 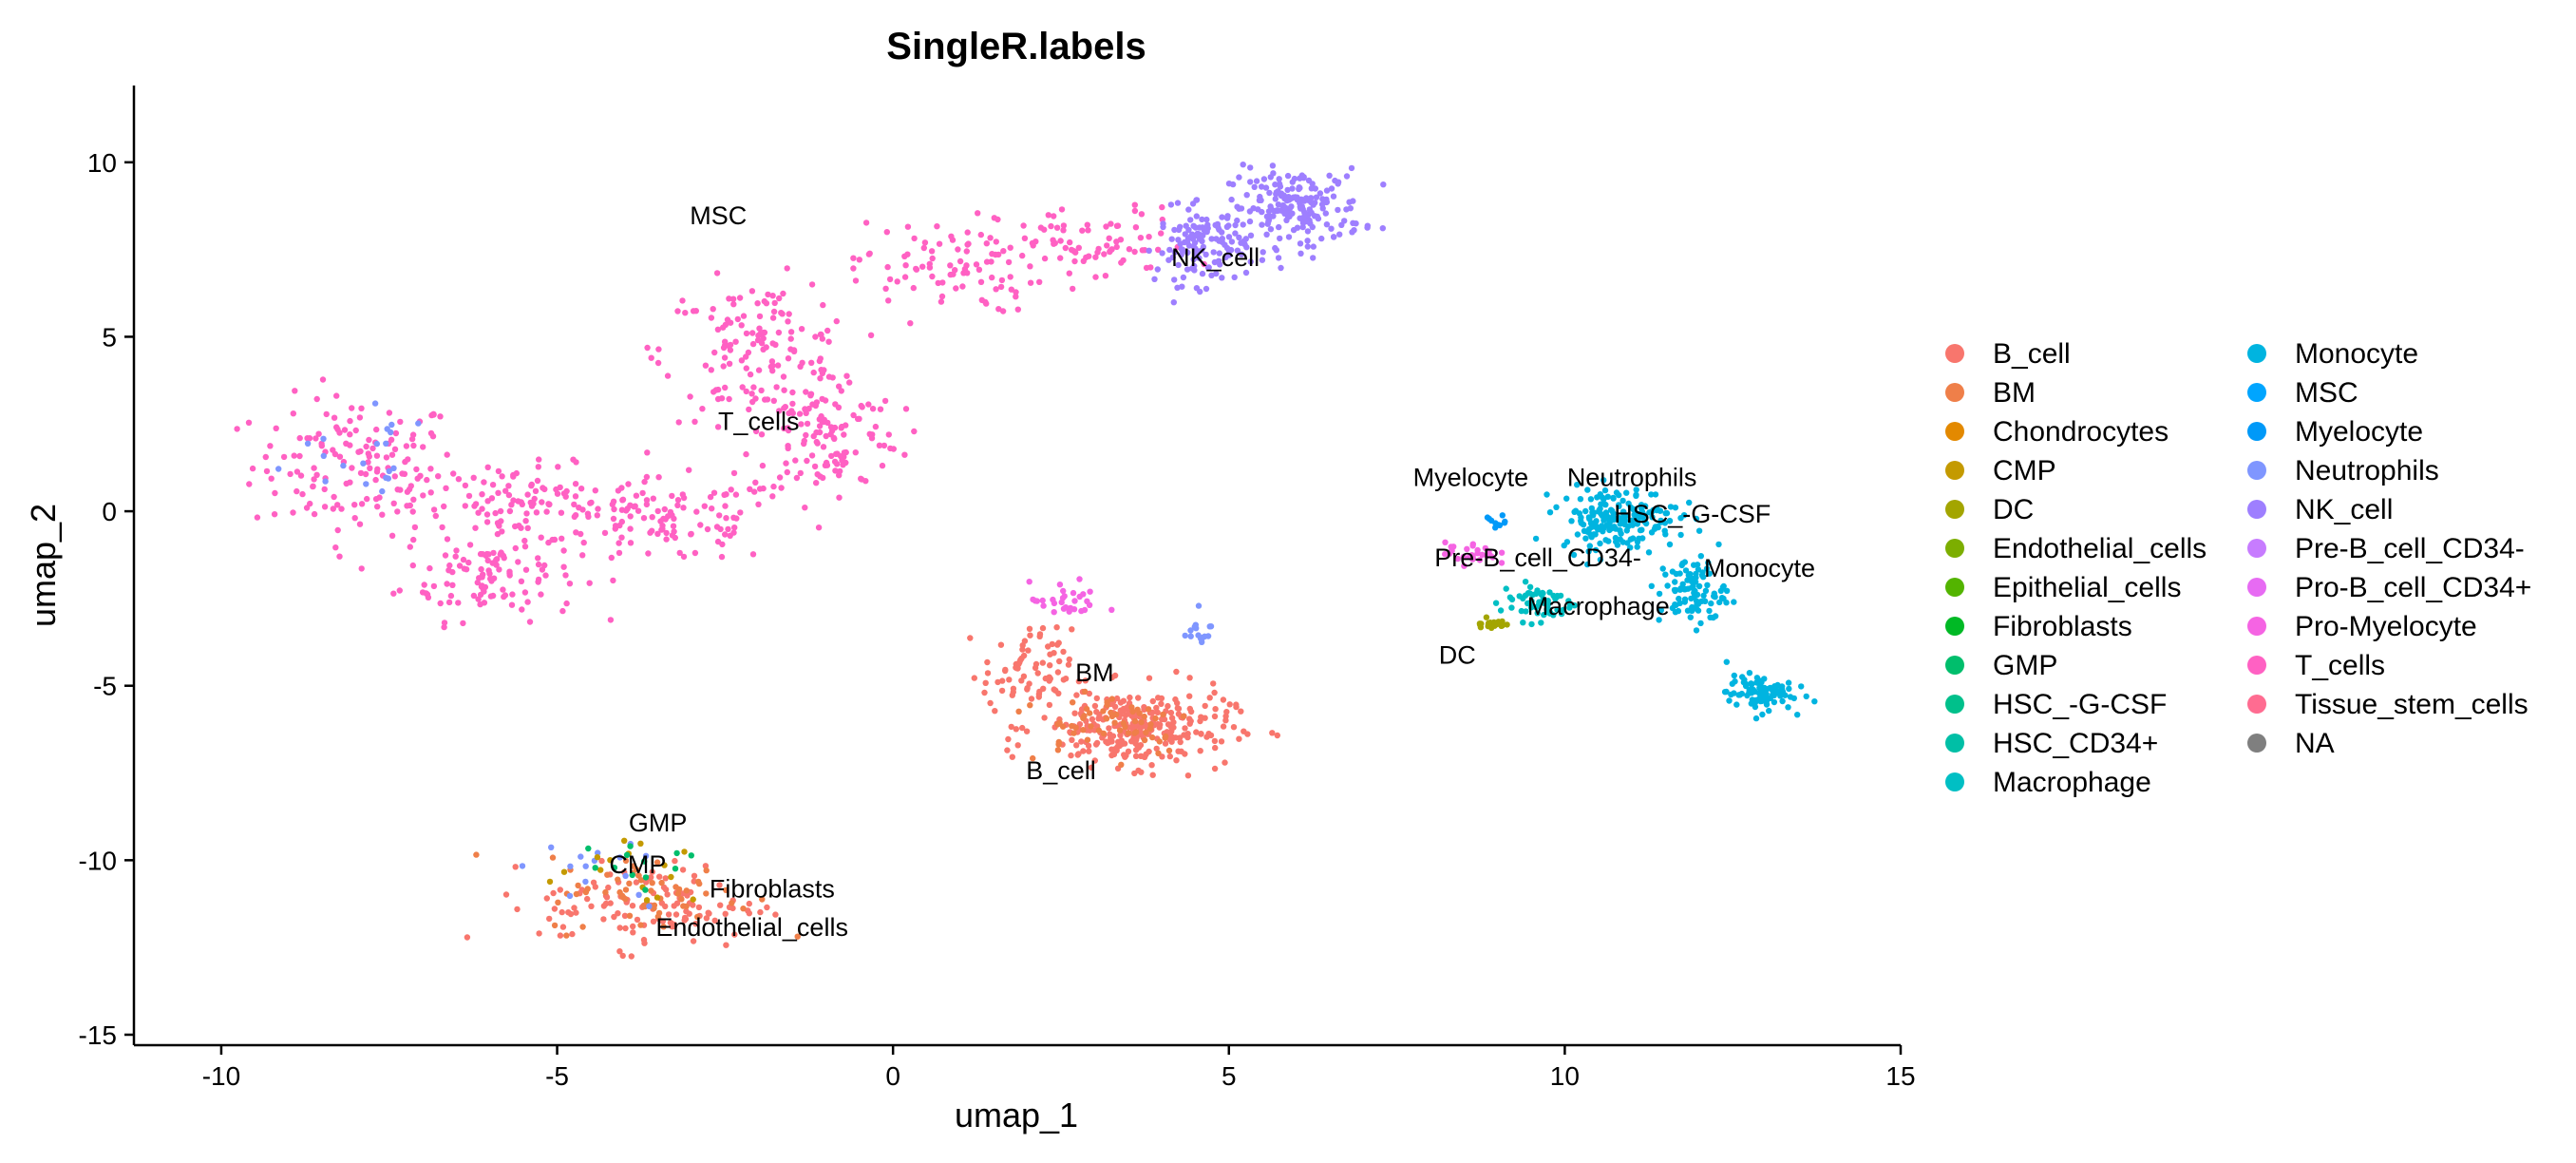 I want to click on cluster-Myelocyte, so click(x=1496, y=521).